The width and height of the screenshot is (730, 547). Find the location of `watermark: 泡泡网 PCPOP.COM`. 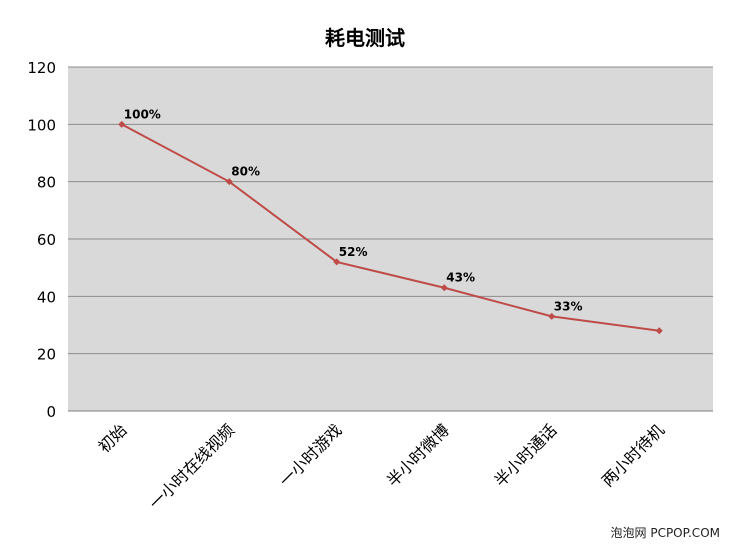

watermark: 泡泡网 PCPOP.COM is located at coordinates (665, 533).